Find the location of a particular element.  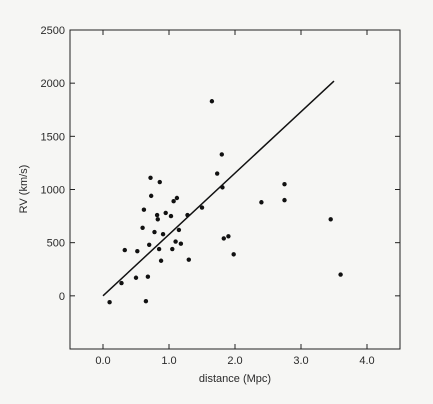

y-tick-label: 2500 is located at coordinates (53, 31).